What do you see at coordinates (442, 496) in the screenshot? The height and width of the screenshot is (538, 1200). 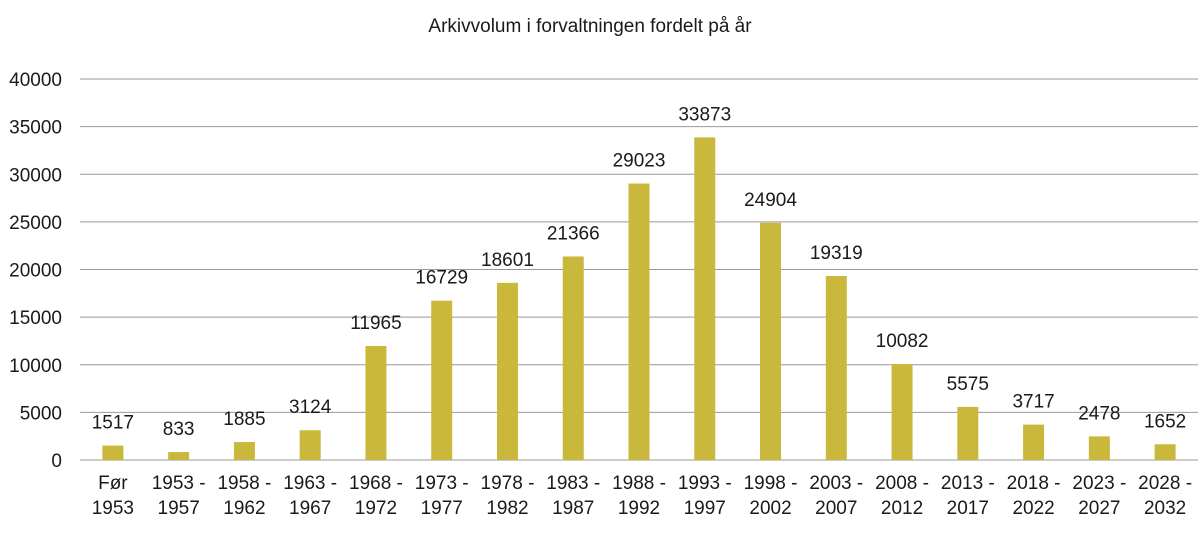 I see `x-tick-label: 1973 -1977` at bounding box center [442, 496].